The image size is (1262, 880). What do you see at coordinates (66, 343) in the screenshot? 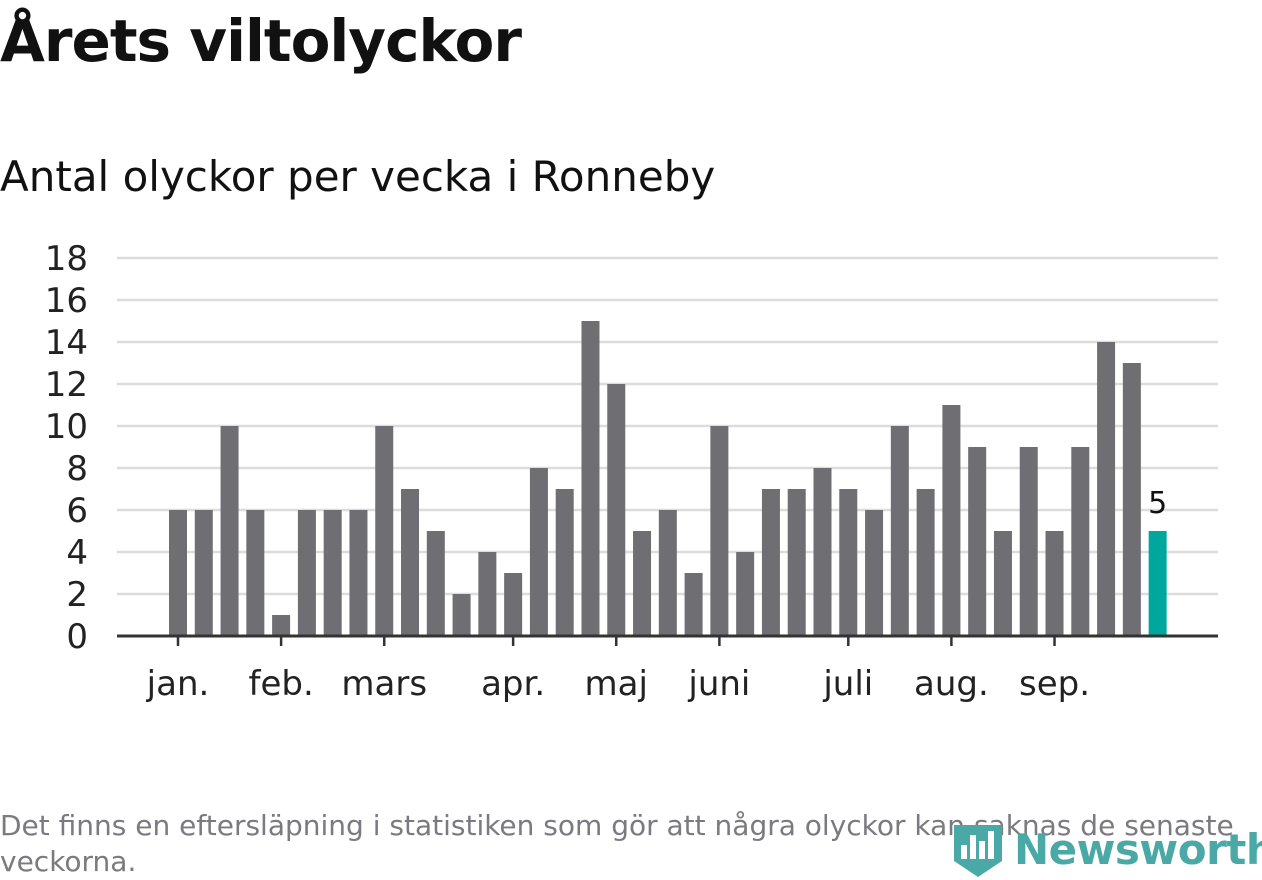
I see `y-tick-label: 14` at bounding box center [66, 343].